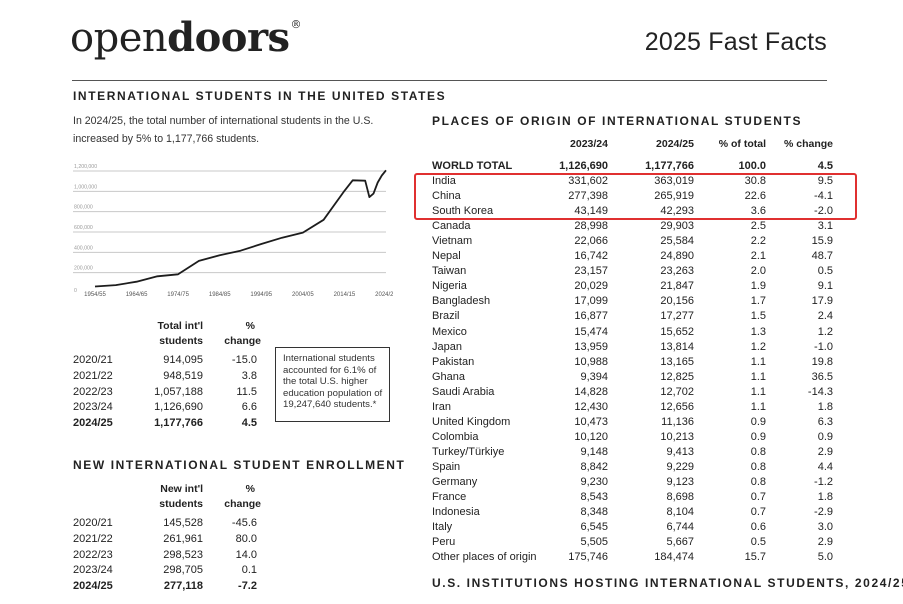 The width and height of the screenshot is (903, 604). Describe the element at coordinates (758, 301) in the screenshot. I see `pct-total: 1.7` at that location.